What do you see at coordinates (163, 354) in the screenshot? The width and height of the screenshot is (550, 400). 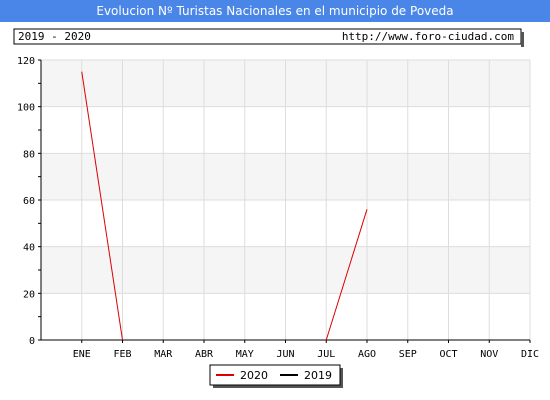 I see `x-tick-label: MAR` at bounding box center [163, 354].